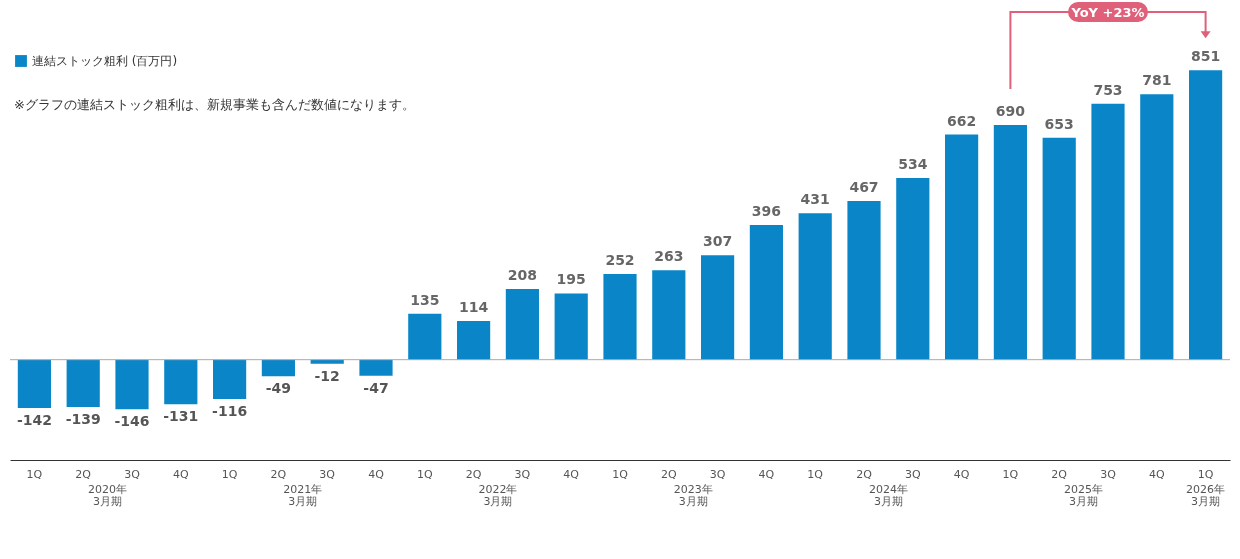 This screenshot has width=1240, height=559. What do you see at coordinates (1205, 56) in the screenshot?
I see `data-label: 851` at bounding box center [1205, 56].